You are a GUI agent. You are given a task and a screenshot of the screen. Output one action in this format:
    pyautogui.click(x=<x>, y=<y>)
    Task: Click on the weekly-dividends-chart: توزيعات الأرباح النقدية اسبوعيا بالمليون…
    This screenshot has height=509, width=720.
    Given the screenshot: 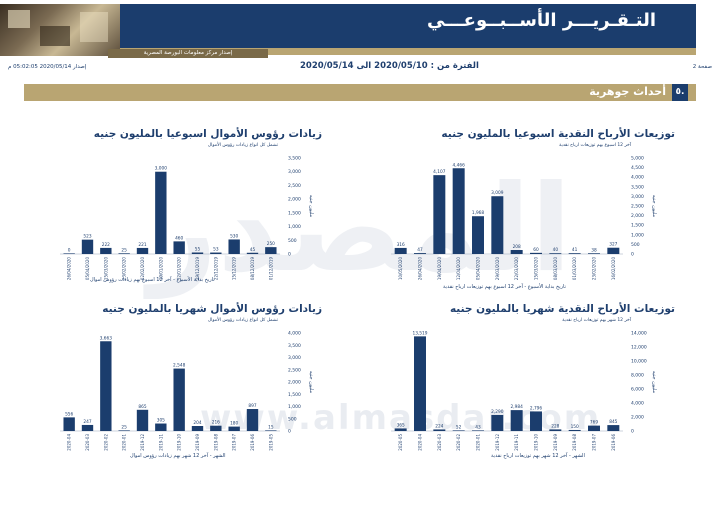 What is the action you would take?
    pyautogui.click(x=533, y=218)
    